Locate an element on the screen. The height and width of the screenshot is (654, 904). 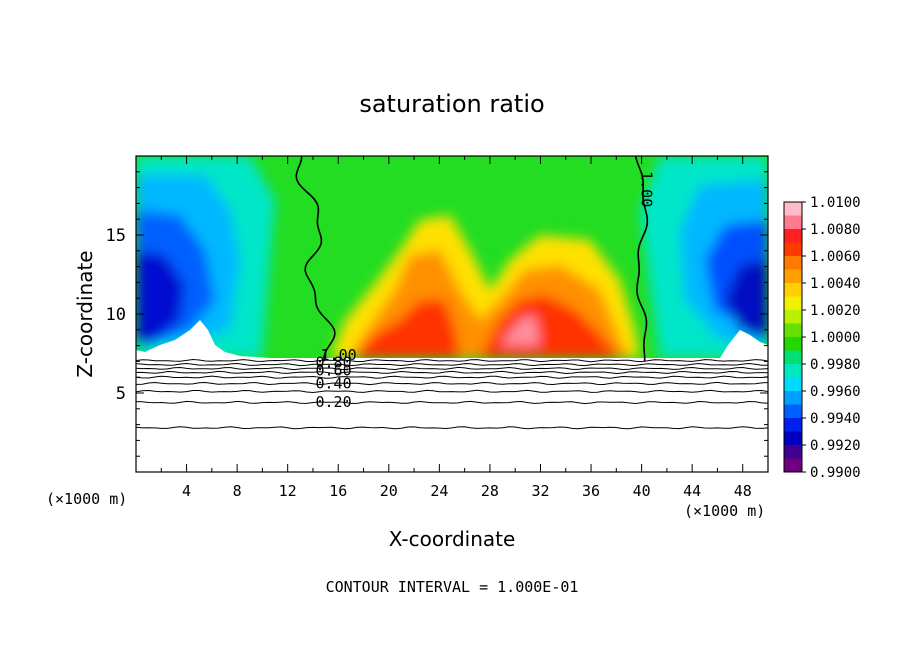
x-tick-label: 36 is located at coordinates (591, 491).